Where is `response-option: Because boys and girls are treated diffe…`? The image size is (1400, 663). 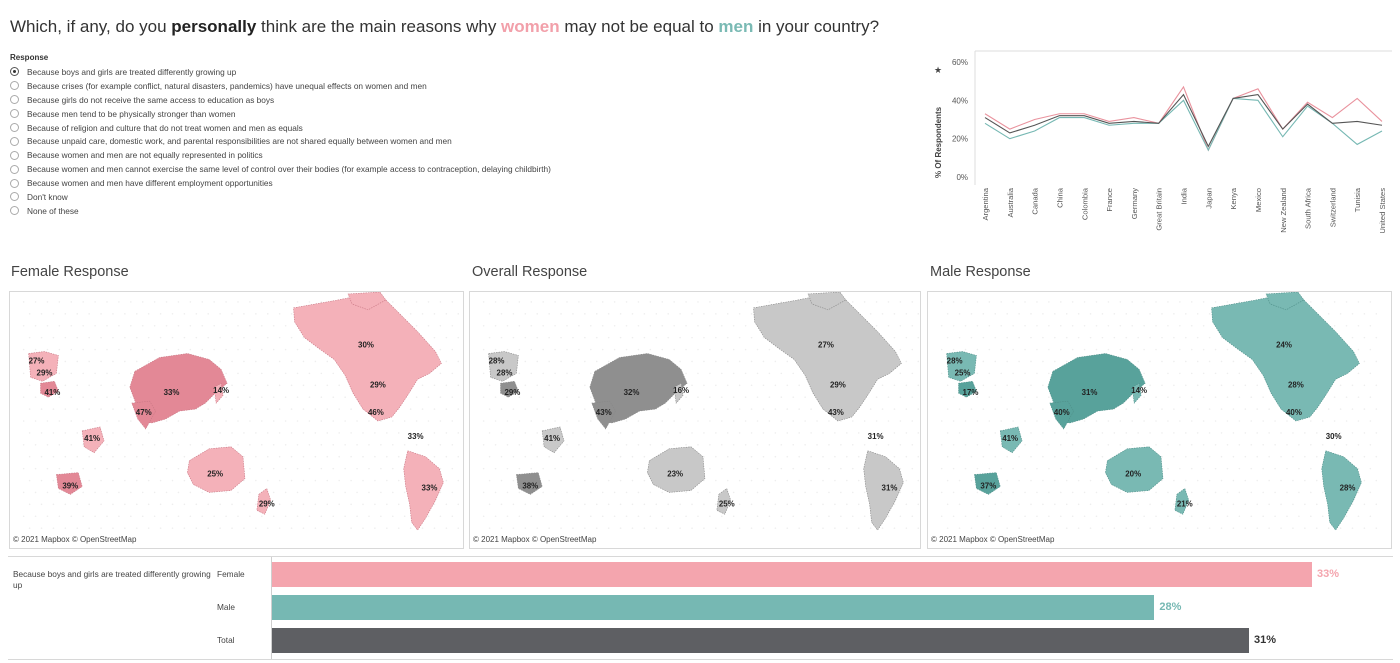
response-option: Because boys and girls are treated diffe… is located at coordinates (360, 72).